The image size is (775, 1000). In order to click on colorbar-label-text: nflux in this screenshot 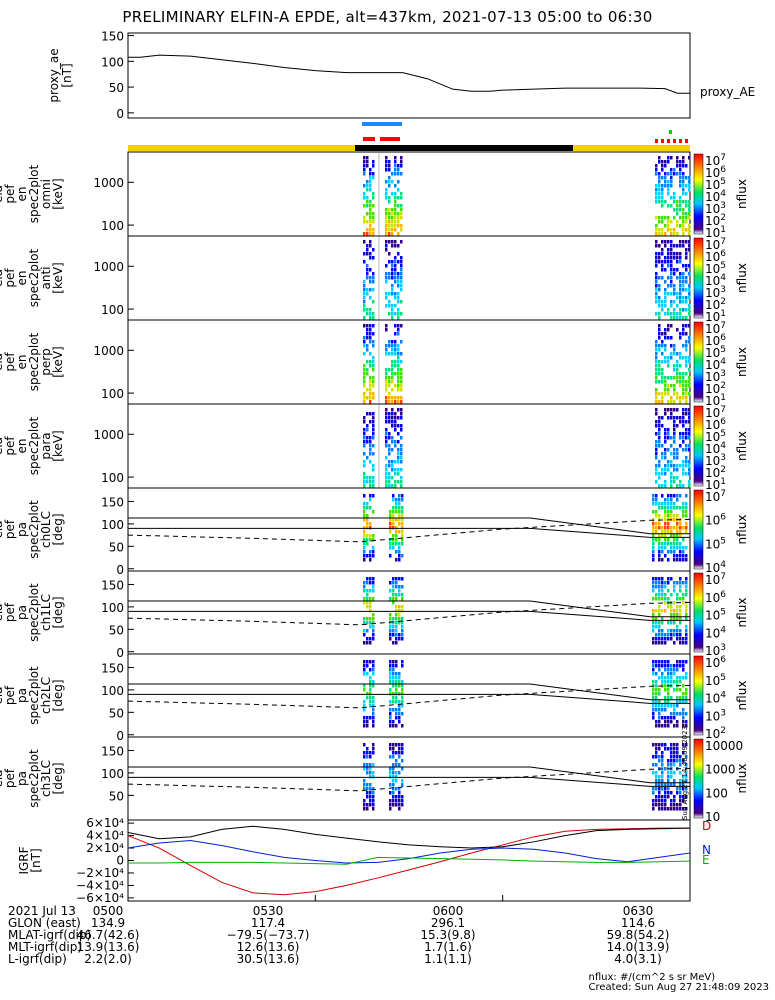, I will do `click(742, 446)`.